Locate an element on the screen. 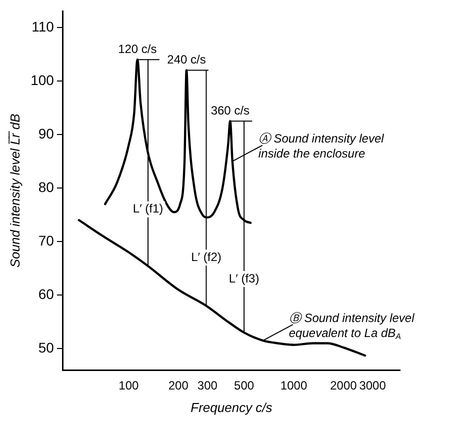 The height and width of the screenshot is (424, 455). y-tick-label: 60 is located at coordinates (46, 294).